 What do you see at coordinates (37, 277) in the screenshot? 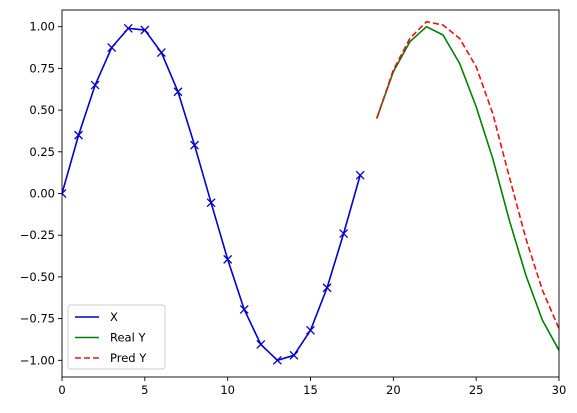
I see `y-tick-label: −0.50` at bounding box center [37, 277].